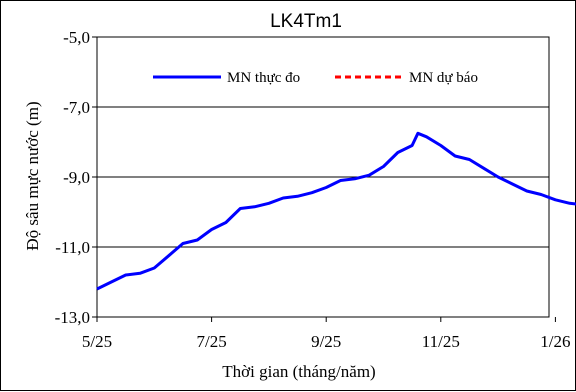  I want to click on x-tick-label: 1/26, so click(555, 341).